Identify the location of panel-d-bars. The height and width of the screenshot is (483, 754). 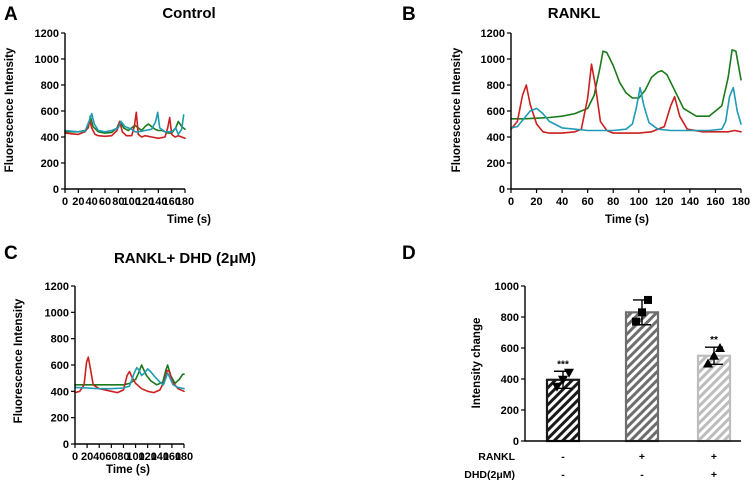
(638, 377).